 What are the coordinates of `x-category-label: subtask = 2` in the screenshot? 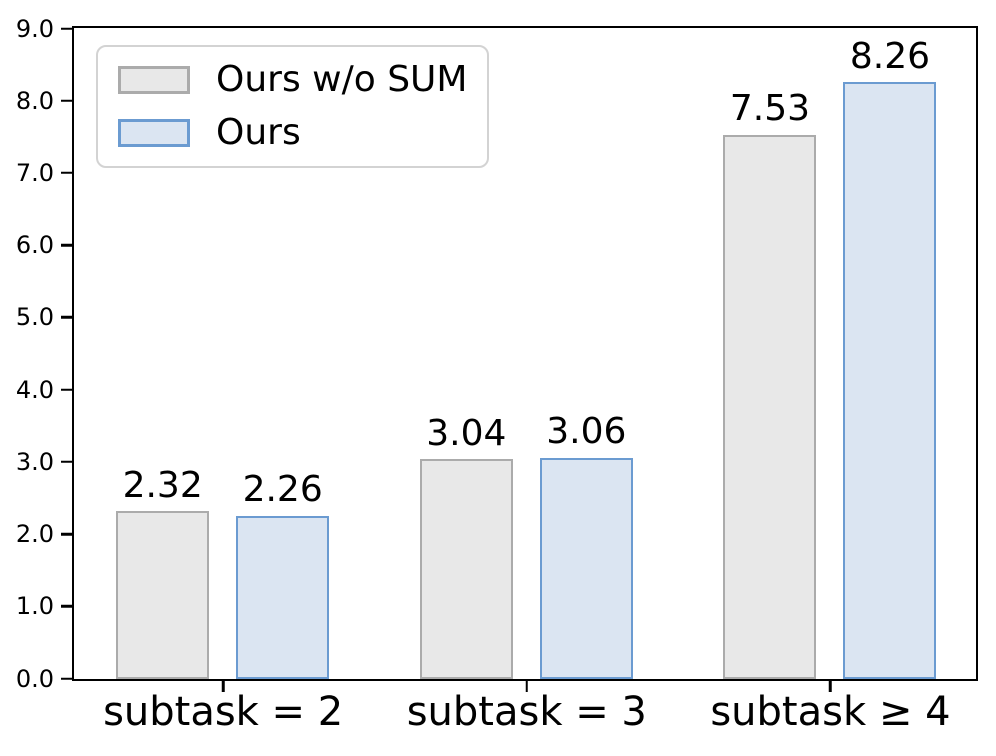 It's located at (223, 712).